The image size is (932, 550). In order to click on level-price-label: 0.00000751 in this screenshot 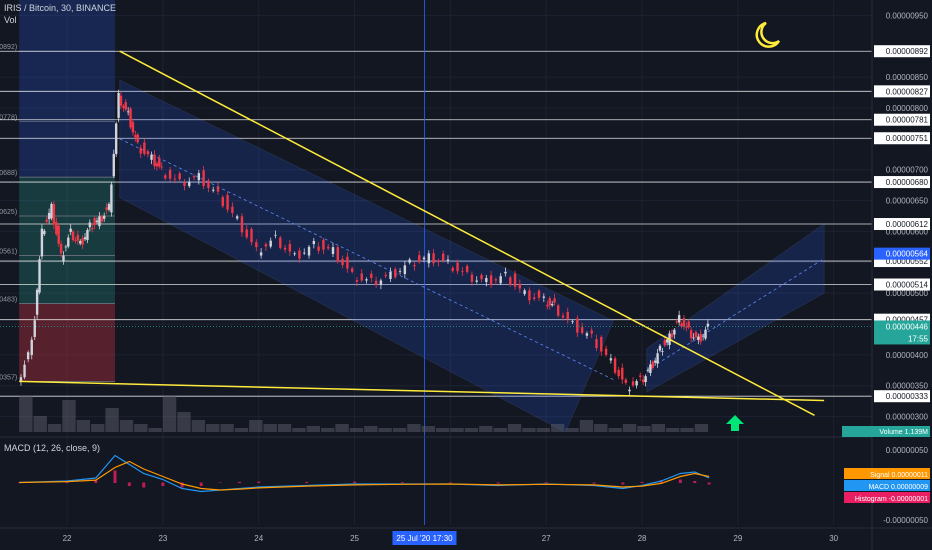, I will do `click(907, 138)`.